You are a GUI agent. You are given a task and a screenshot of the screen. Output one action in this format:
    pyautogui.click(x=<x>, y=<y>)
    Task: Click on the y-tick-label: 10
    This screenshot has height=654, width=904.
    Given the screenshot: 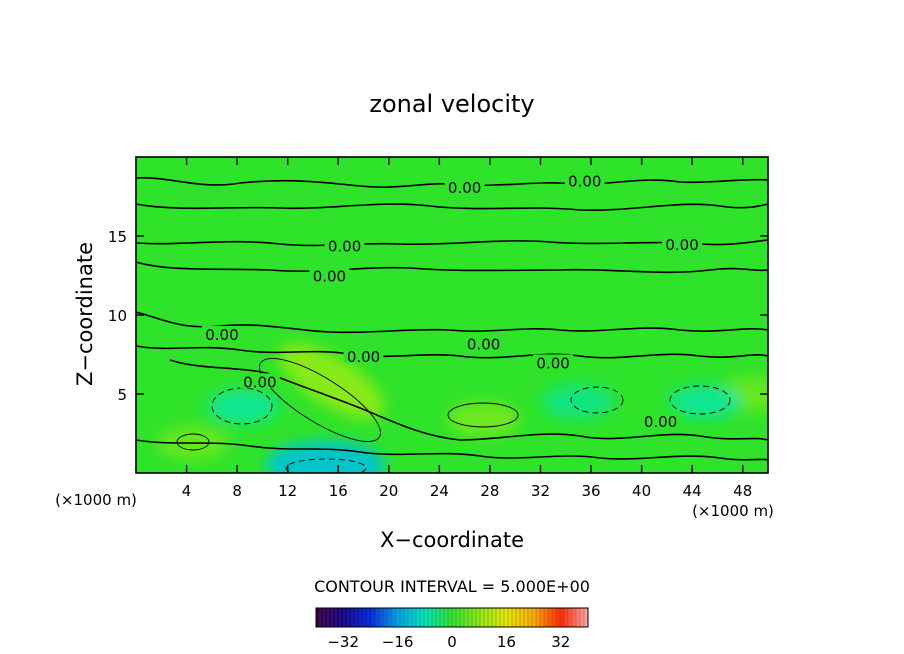 What is the action you would take?
    pyautogui.click(x=117, y=316)
    